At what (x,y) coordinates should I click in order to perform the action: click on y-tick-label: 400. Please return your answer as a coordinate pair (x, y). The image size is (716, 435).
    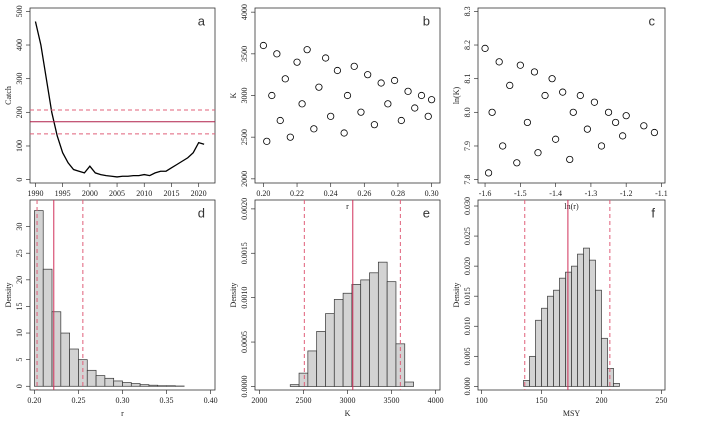
    Looking at the image, I should click on (19, 45).